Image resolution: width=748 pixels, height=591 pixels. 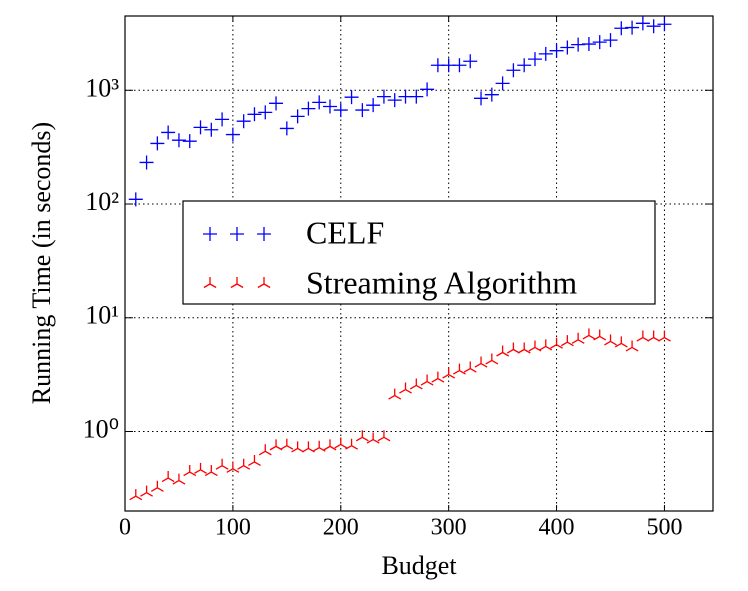 I want to click on y-tick-label: 10⁰, so click(x=101, y=428).